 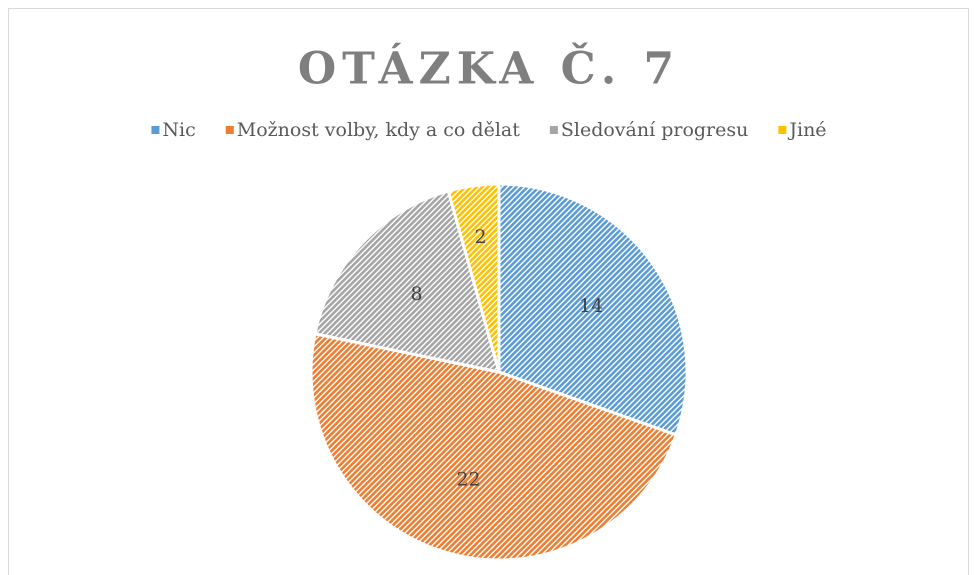 What do you see at coordinates (178, 130) in the screenshot?
I see `legend-label: Nic` at bounding box center [178, 130].